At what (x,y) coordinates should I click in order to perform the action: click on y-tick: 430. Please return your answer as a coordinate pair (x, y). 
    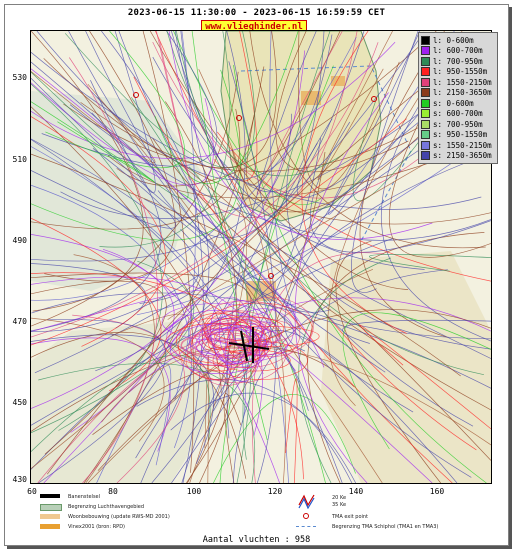
    Looking at the image, I should click on (19, 479).